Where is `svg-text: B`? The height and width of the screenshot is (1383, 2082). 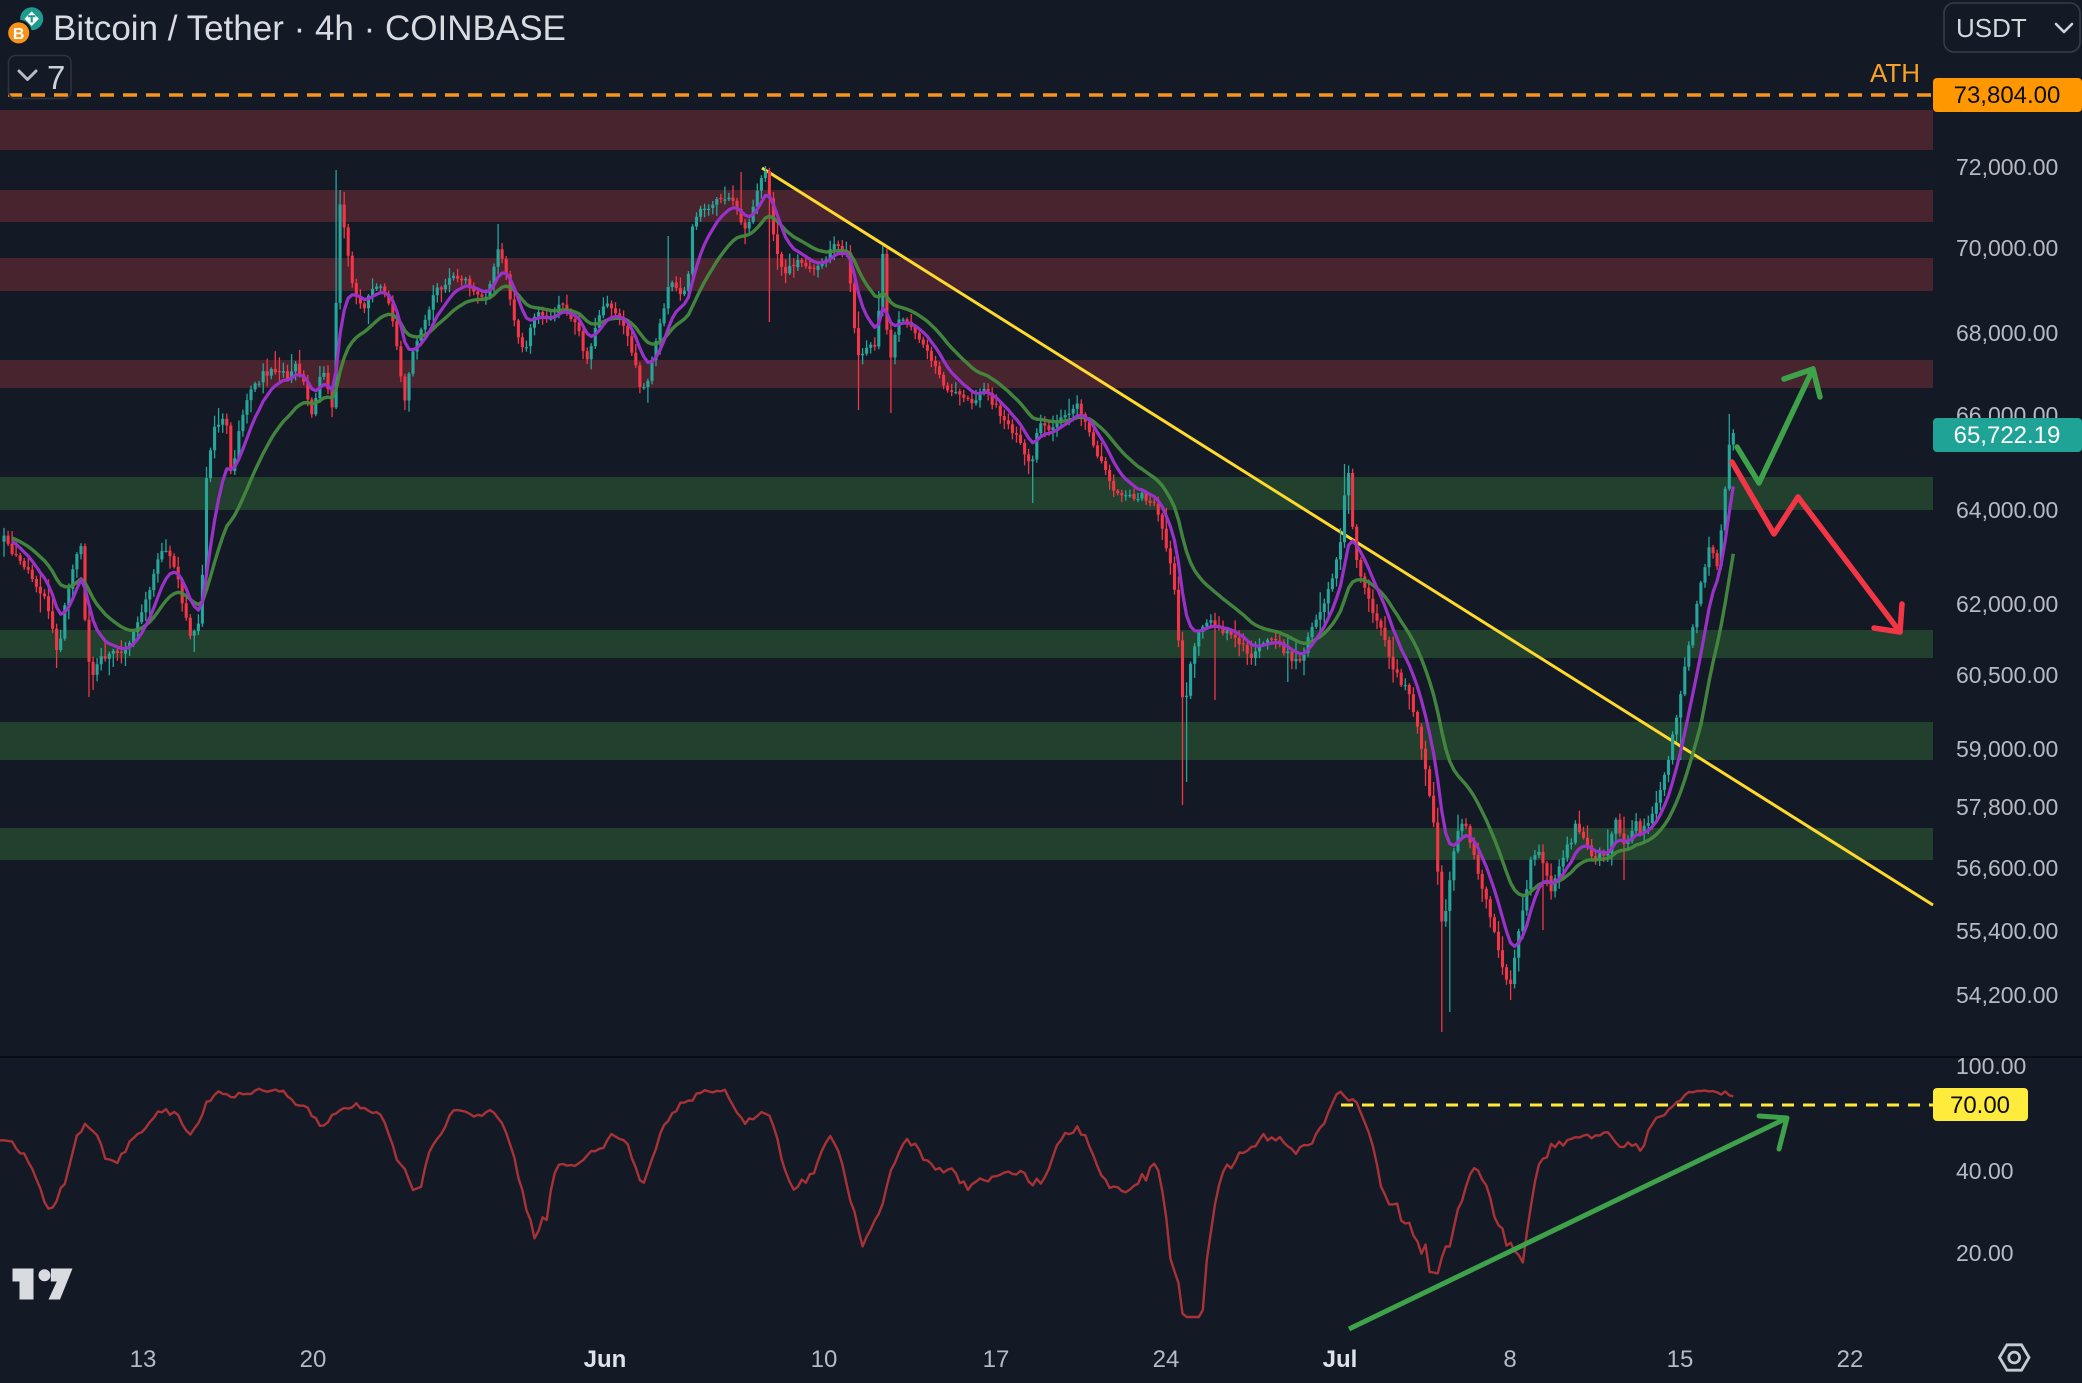 svg-text: B is located at coordinates (19, 34).